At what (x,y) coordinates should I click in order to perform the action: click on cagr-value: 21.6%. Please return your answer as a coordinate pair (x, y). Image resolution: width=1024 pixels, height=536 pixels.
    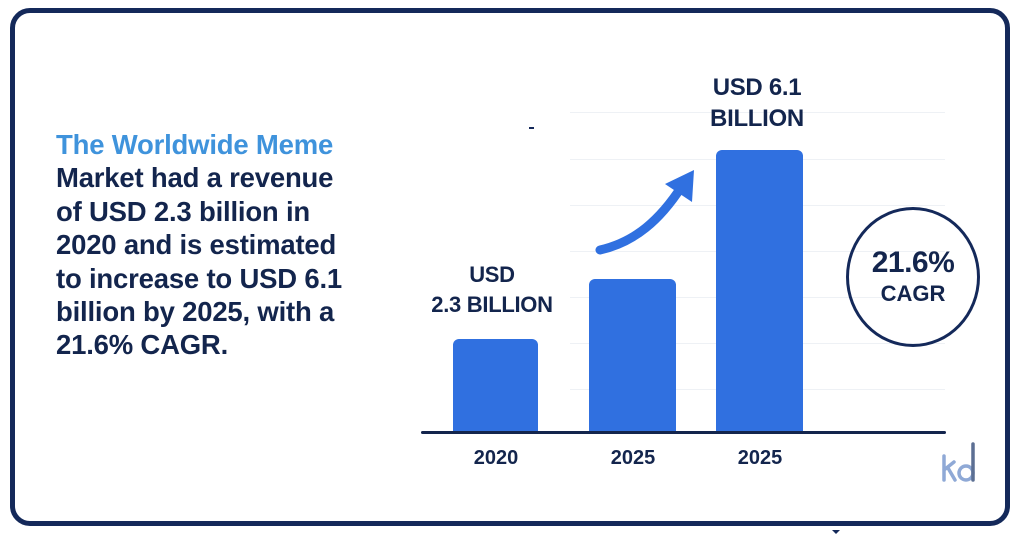
    Looking at the image, I should click on (913, 262).